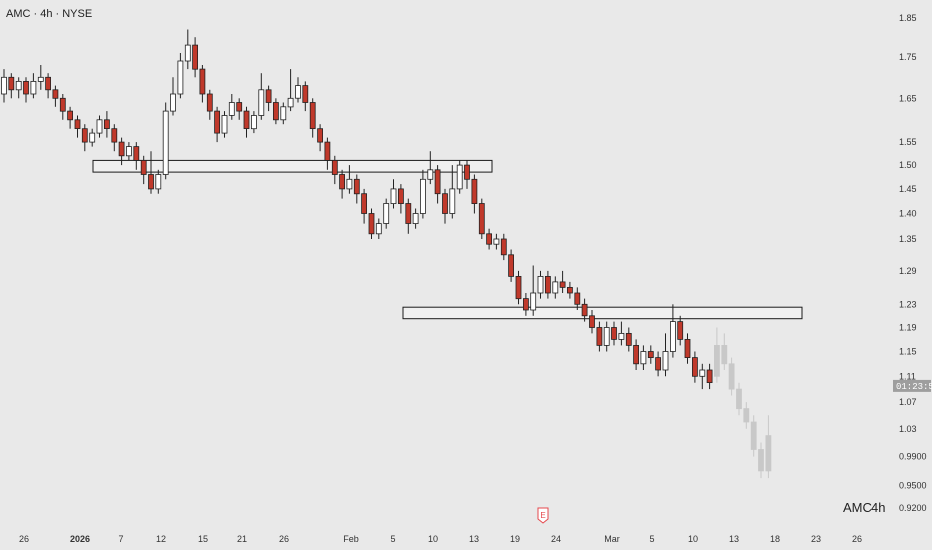 Image resolution: width=932 pixels, height=550 pixels. Describe the element at coordinates (908, 98) in the screenshot. I see `y-tick-label: 1.65` at that location.